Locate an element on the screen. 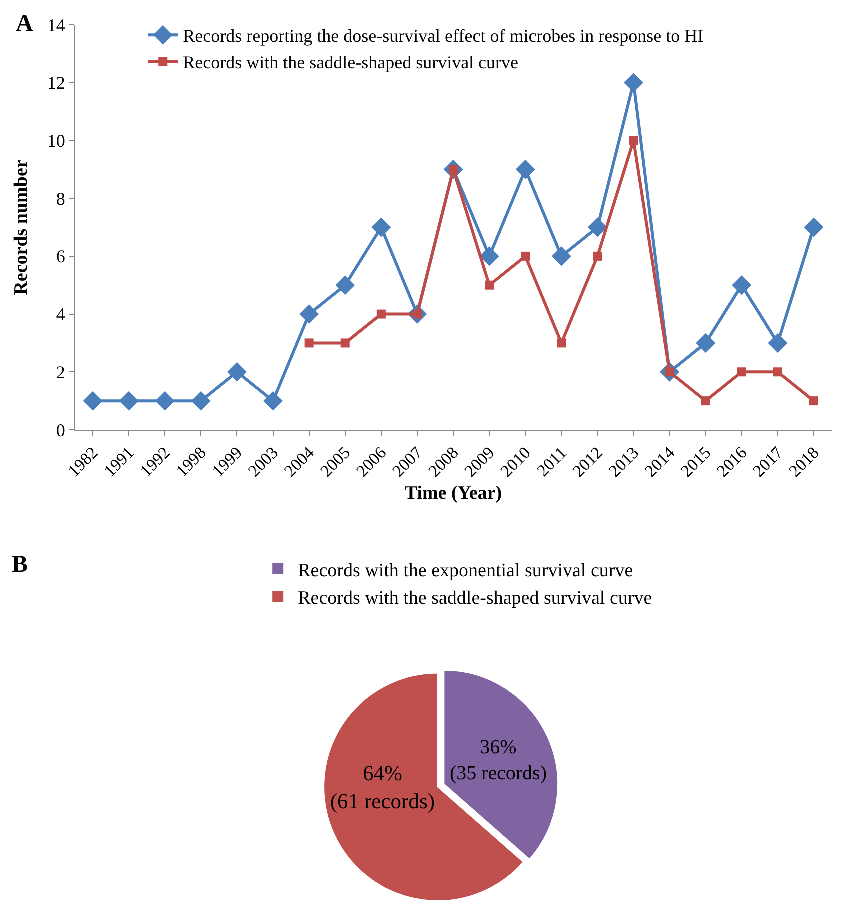  y-tick-label: 0 is located at coordinates (61, 430).